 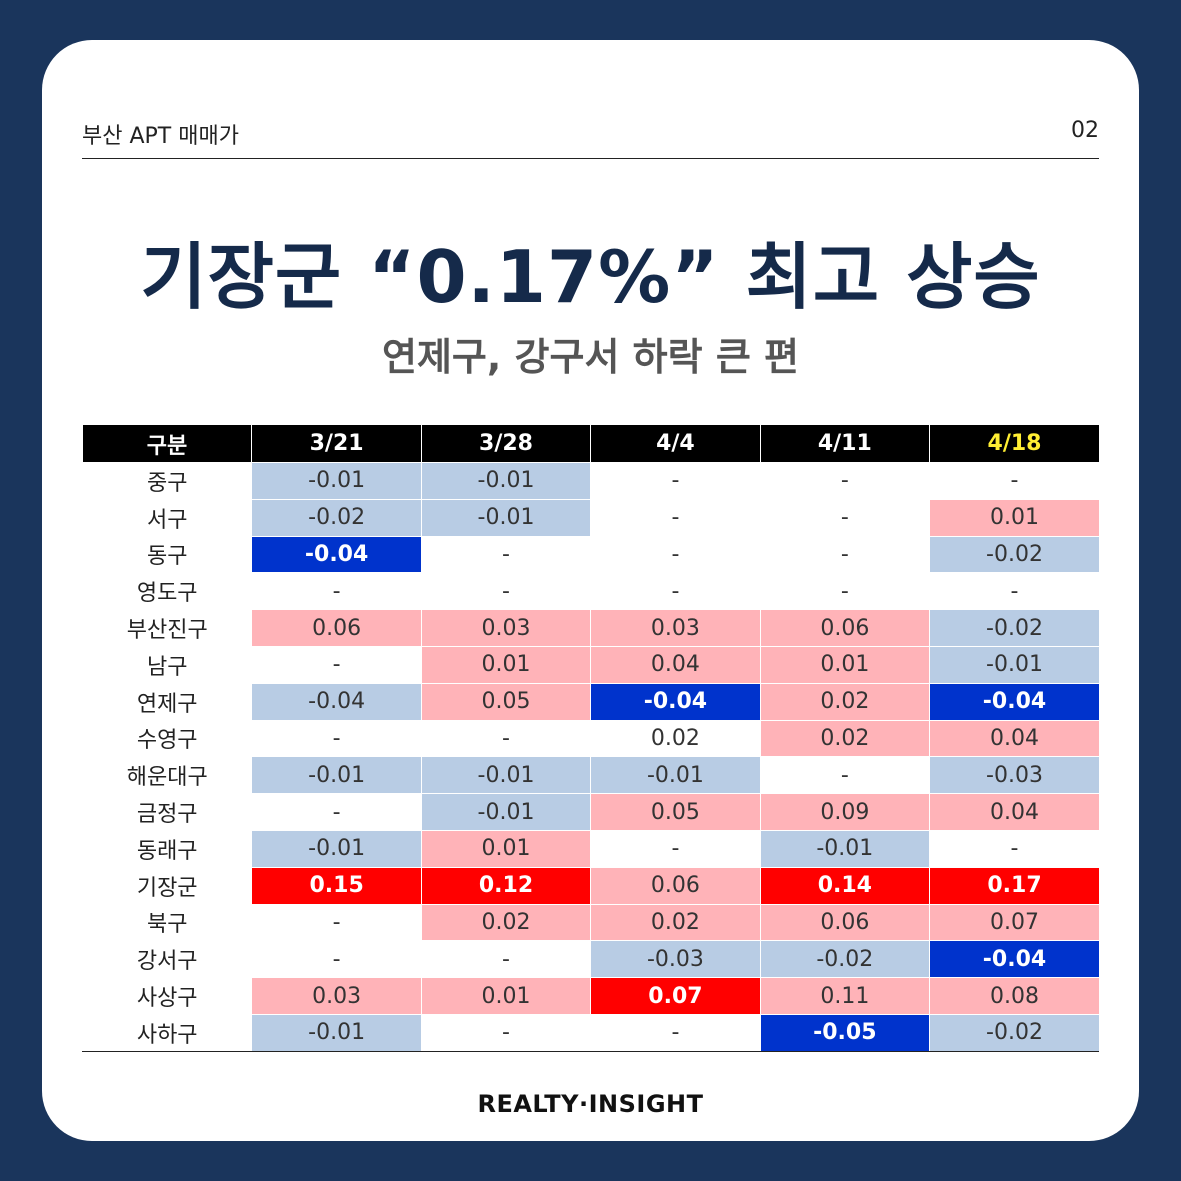 What do you see at coordinates (590, 1104) in the screenshot?
I see `brand-footer: REALTY·INSIGHT` at bounding box center [590, 1104].